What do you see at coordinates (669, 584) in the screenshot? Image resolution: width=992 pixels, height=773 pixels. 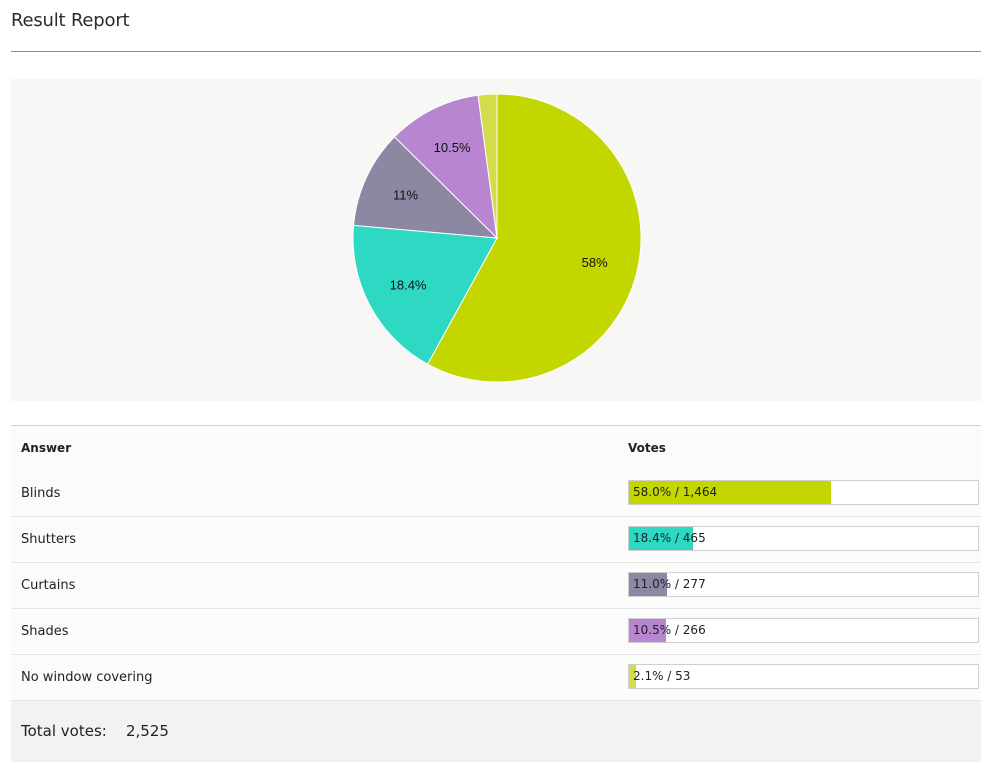 I see `vote-count: 11.0% / 277` at bounding box center [669, 584].